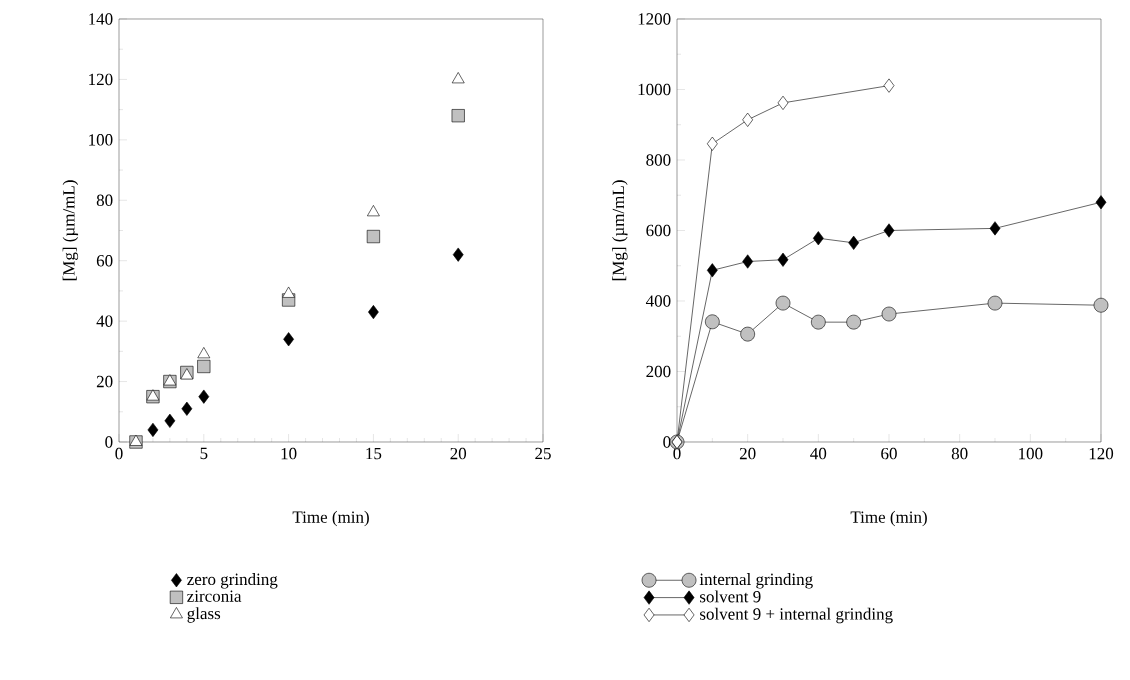 This screenshot has height=680, width=1130. What do you see at coordinates (658, 371) in the screenshot?
I see `y-tick-label: 200` at bounding box center [658, 371].